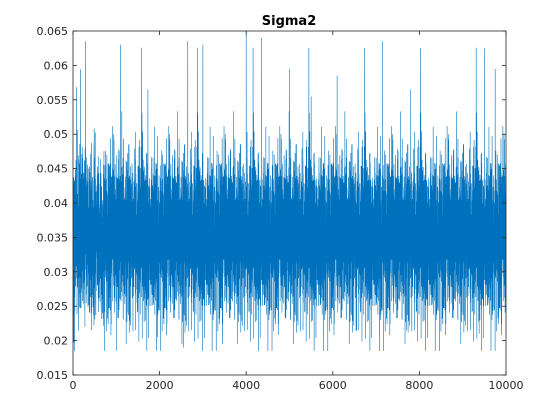 The width and height of the screenshot is (560, 420). Describe the element at coordinates (56, 65) in the screenshot. I see `y-tick-label: 0.06` at that location.